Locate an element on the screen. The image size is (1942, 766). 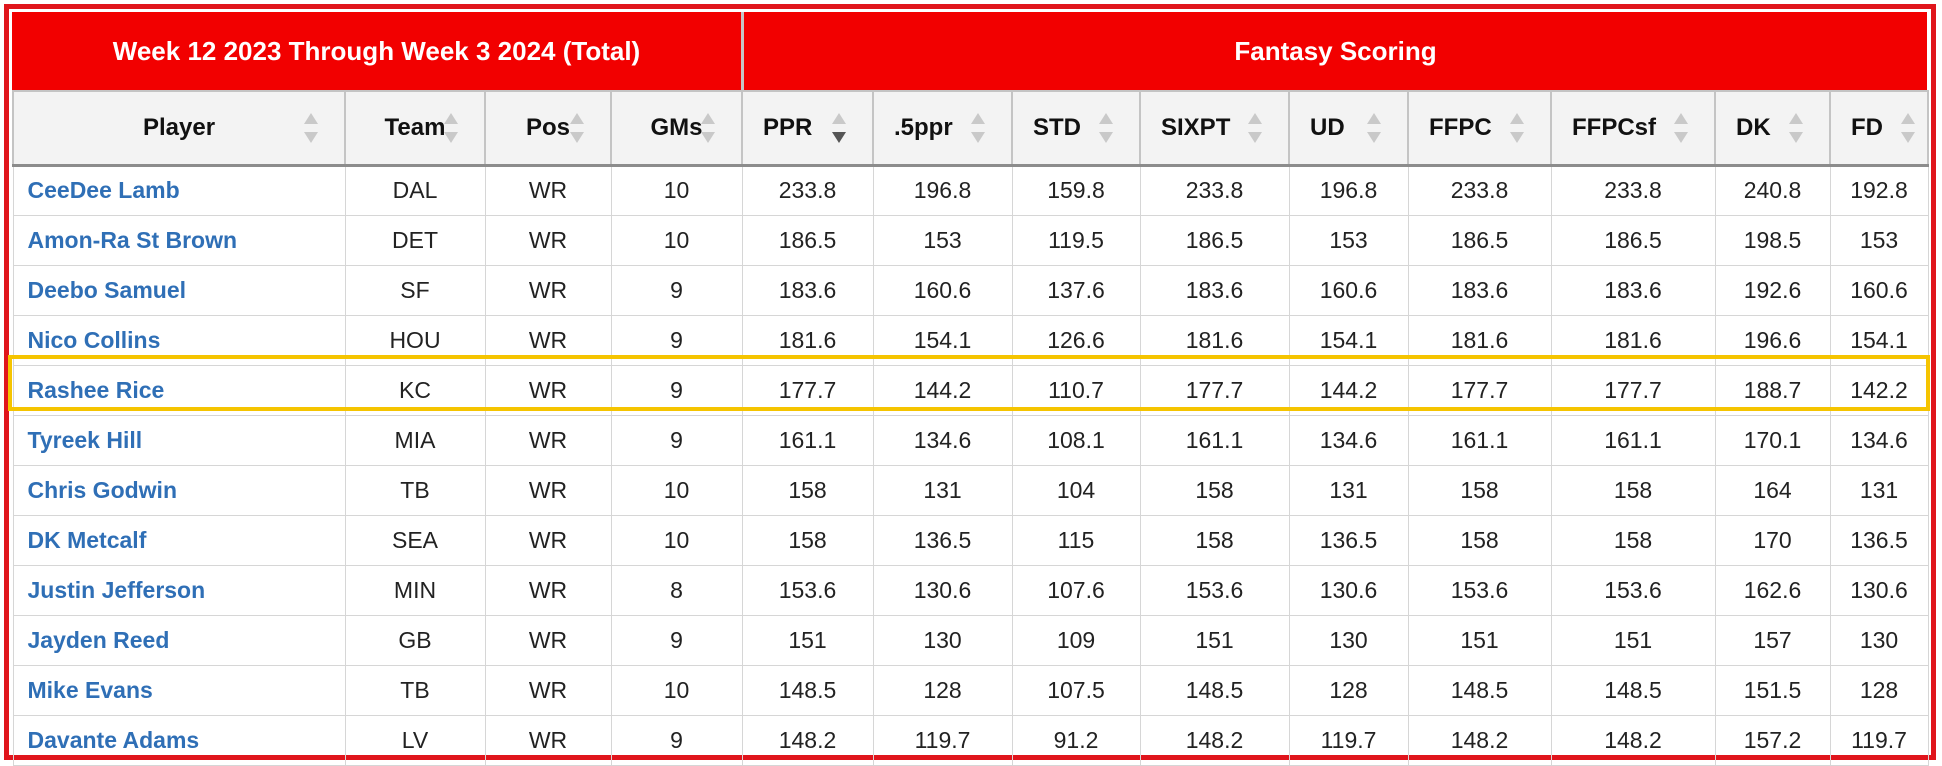
player-link: Tyreek Hill is located at coordinates (179, 440).